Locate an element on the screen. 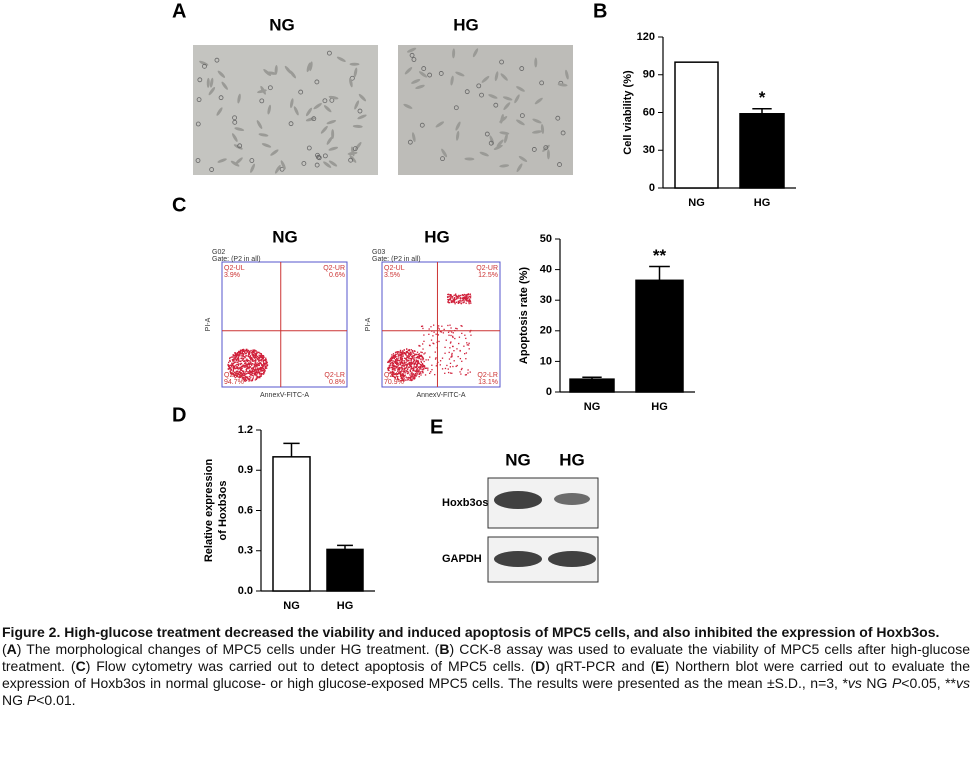  gate-text: Gate: (P2 in all) is located at coordinates (236, 259).